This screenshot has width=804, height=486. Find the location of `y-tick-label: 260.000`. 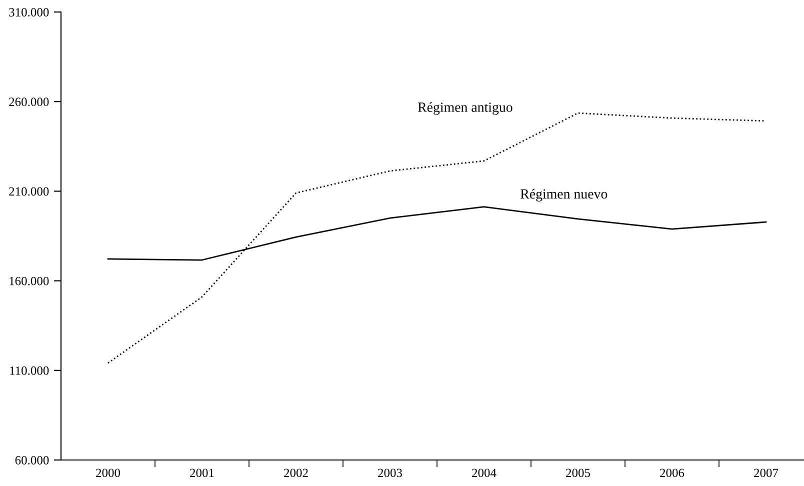

y-tick-label: 260.000 is located at coordinates (29, 102).